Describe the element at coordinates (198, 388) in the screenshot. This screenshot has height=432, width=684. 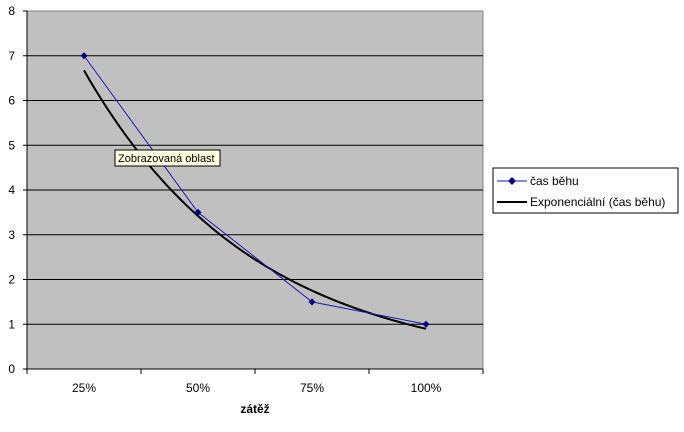
I see `x-tick-label: 50%` at that location.